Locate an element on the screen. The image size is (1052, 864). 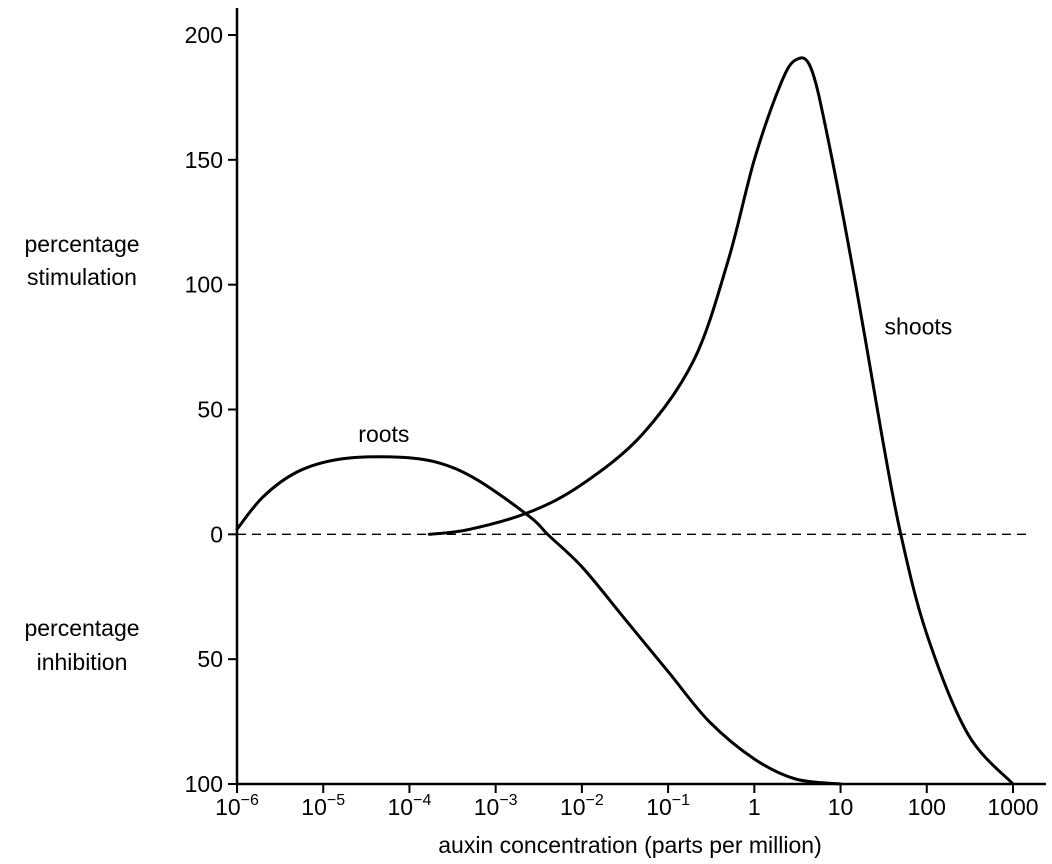
x-tick-label: 1 is located at coordinates (754, 807).